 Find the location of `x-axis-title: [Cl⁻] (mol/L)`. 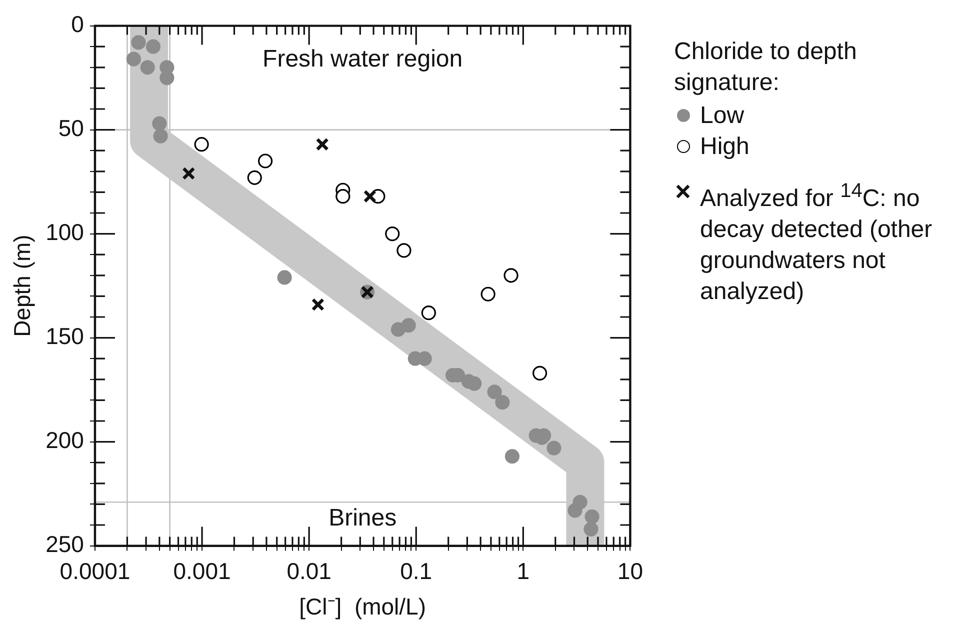

x-axis-title: [Cl⁻] (mol/L) is located at coordinates (362, 607).